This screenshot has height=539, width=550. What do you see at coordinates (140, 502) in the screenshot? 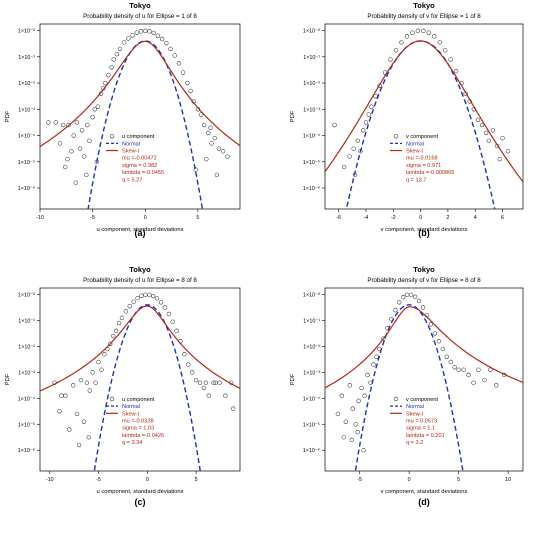
I see `panel-label: (c)` at bounding box center [140, 502].